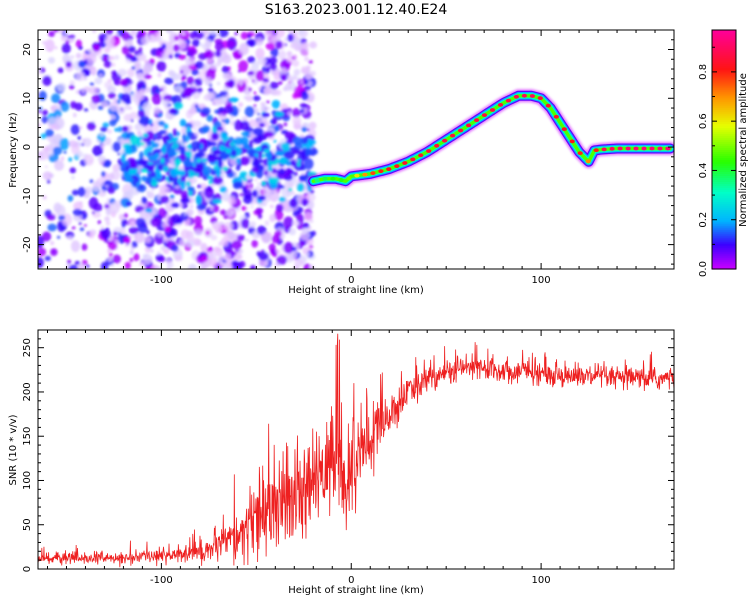  Describe the element at coordinates (13, 449) in the screenshot. I see `snr-y-label: SNR (10 * v/v)` at that location.